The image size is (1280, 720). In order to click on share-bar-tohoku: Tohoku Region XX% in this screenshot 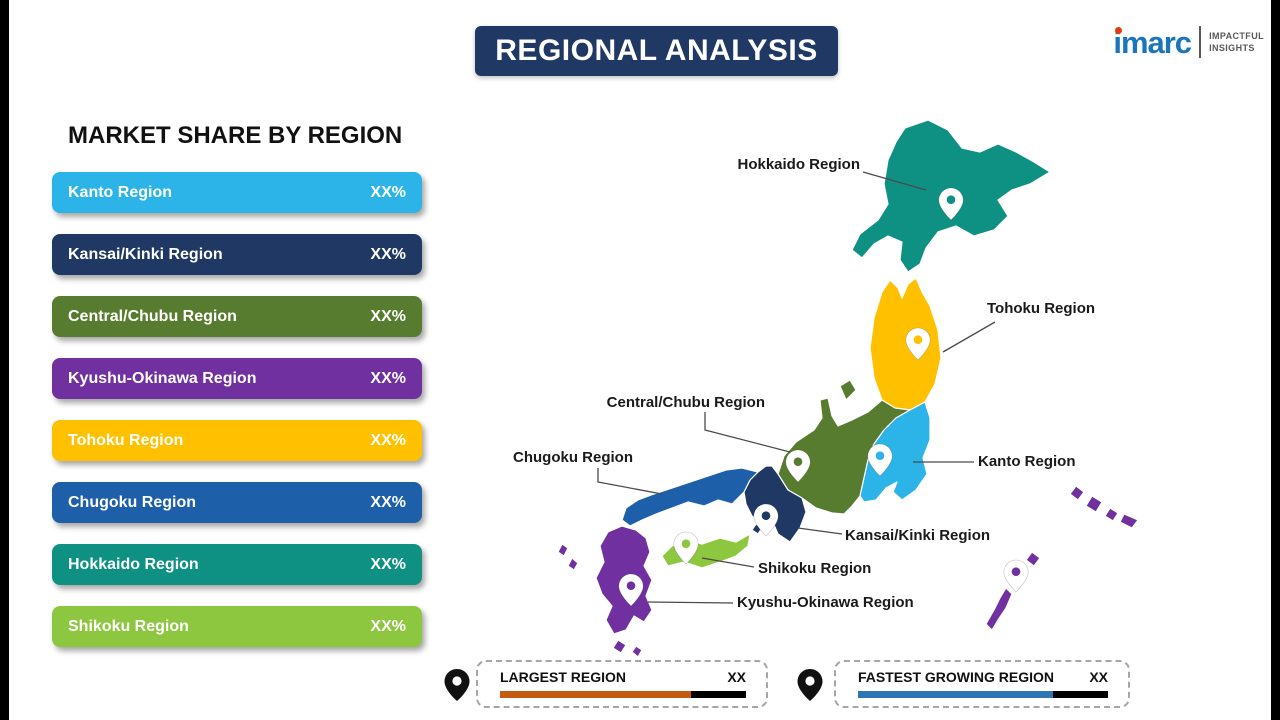, I will do `click(237, 440)`.